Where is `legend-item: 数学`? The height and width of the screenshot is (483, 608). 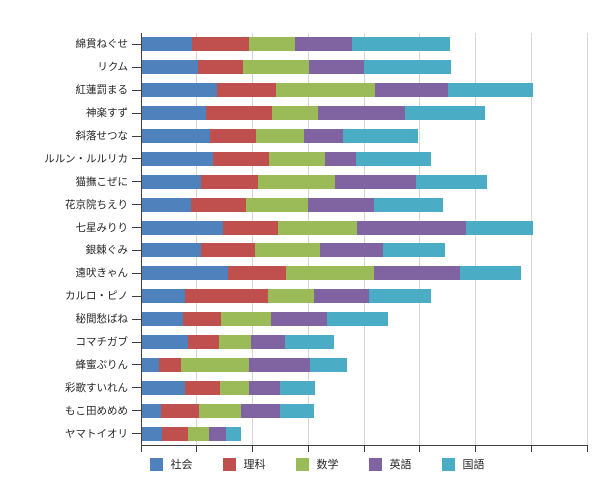 legend-item: 数学 is located at coordinates (317, 464).